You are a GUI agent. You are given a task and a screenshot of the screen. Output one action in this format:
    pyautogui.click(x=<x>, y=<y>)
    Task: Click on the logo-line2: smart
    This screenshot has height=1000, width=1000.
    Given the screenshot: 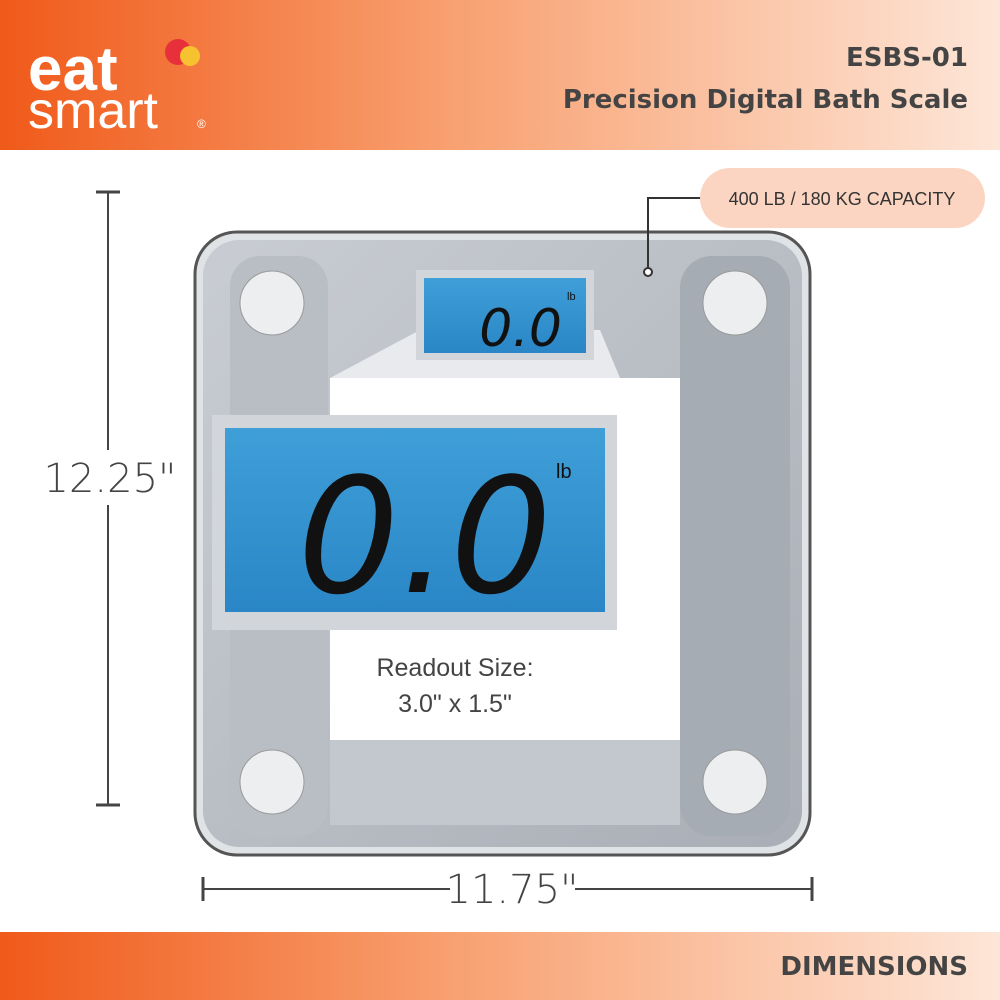 What is the action you would take?
    pyautogui.click(x=93, y=111)
    